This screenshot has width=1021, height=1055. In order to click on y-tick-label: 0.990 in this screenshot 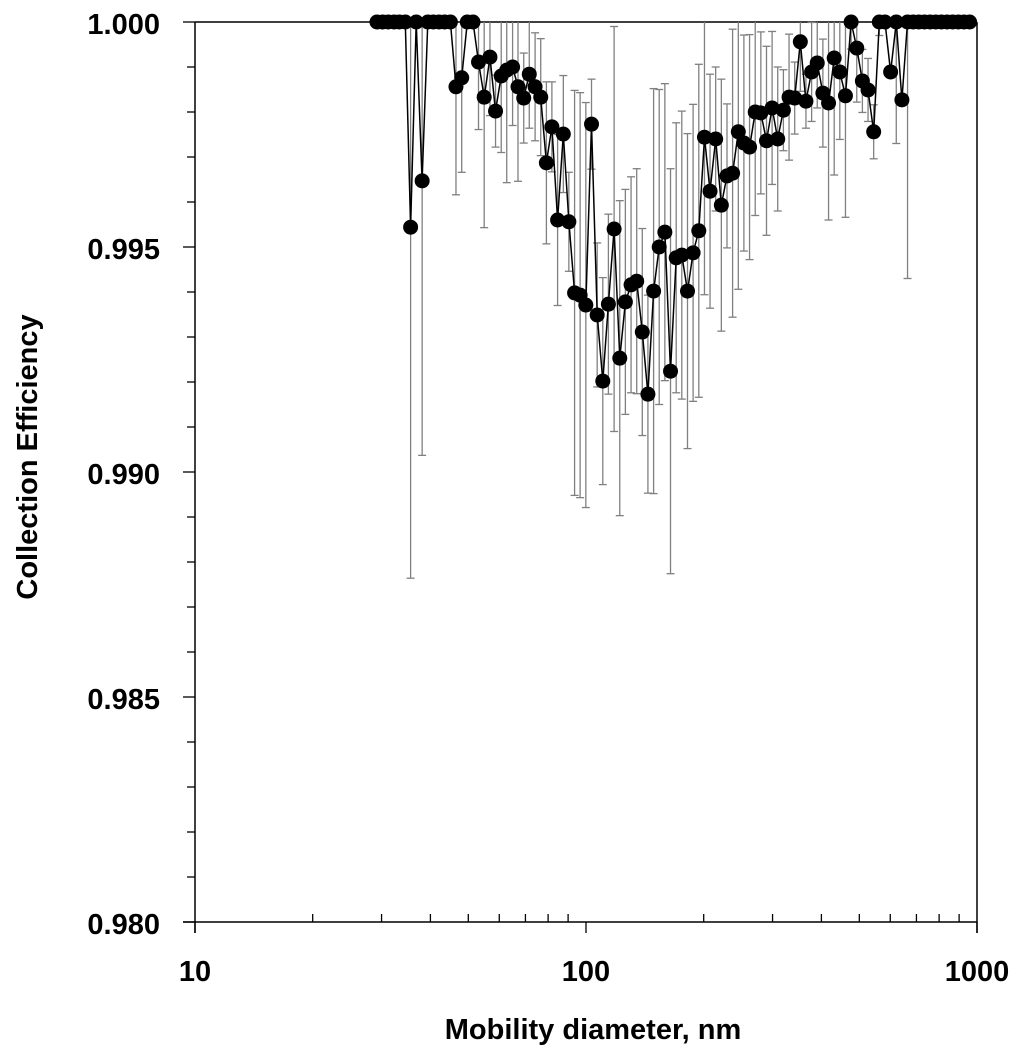, I will do `click(123, 475)`.